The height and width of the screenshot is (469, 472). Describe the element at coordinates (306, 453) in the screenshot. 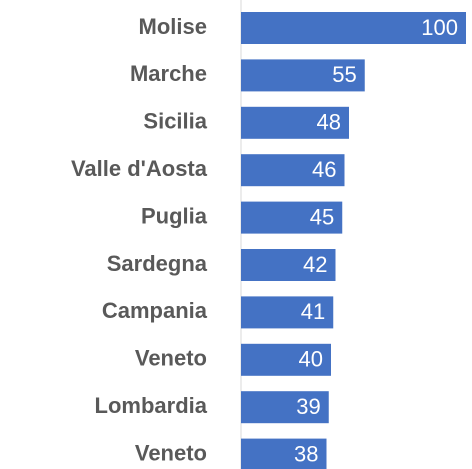

I see `value-label: 38` at that location.